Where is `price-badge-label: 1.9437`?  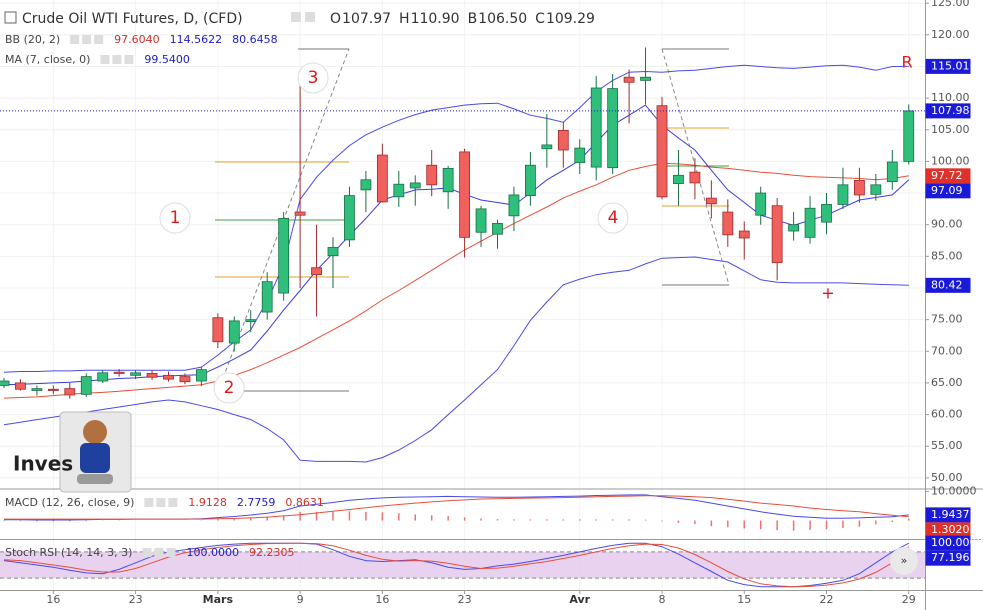 price-badge-label: 1.9437 is located at coordinates (950, 514).